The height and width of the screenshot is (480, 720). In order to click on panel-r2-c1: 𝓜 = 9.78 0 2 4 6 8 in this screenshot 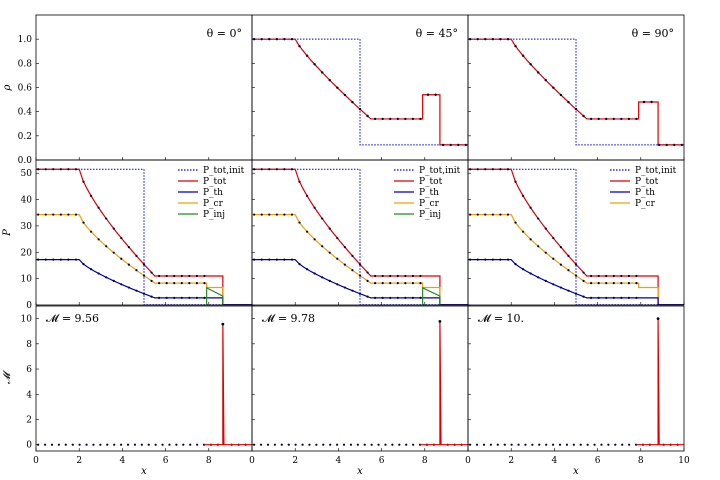, I will do `click(359, 385)`.